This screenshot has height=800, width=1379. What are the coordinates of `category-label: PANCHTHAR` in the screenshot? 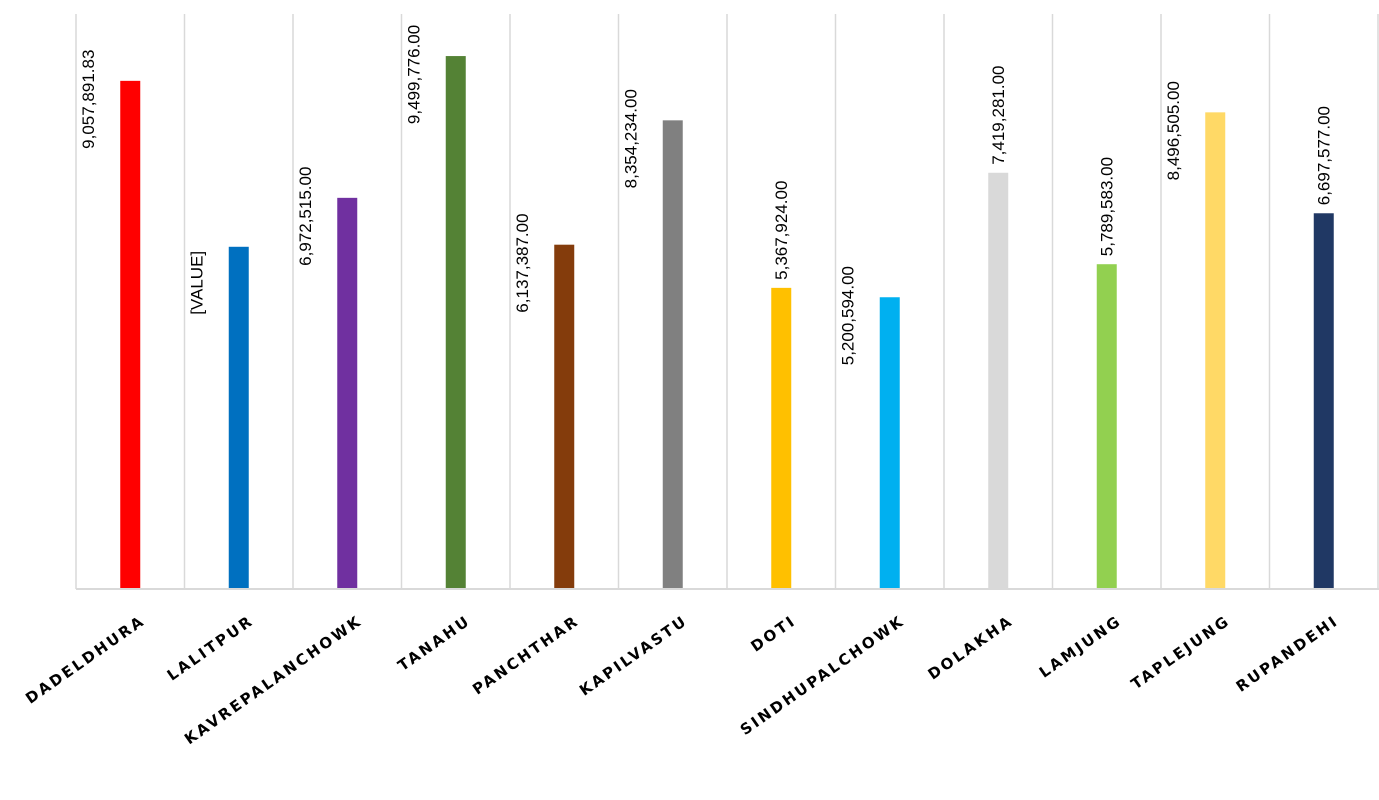 It's located at (525, 655).